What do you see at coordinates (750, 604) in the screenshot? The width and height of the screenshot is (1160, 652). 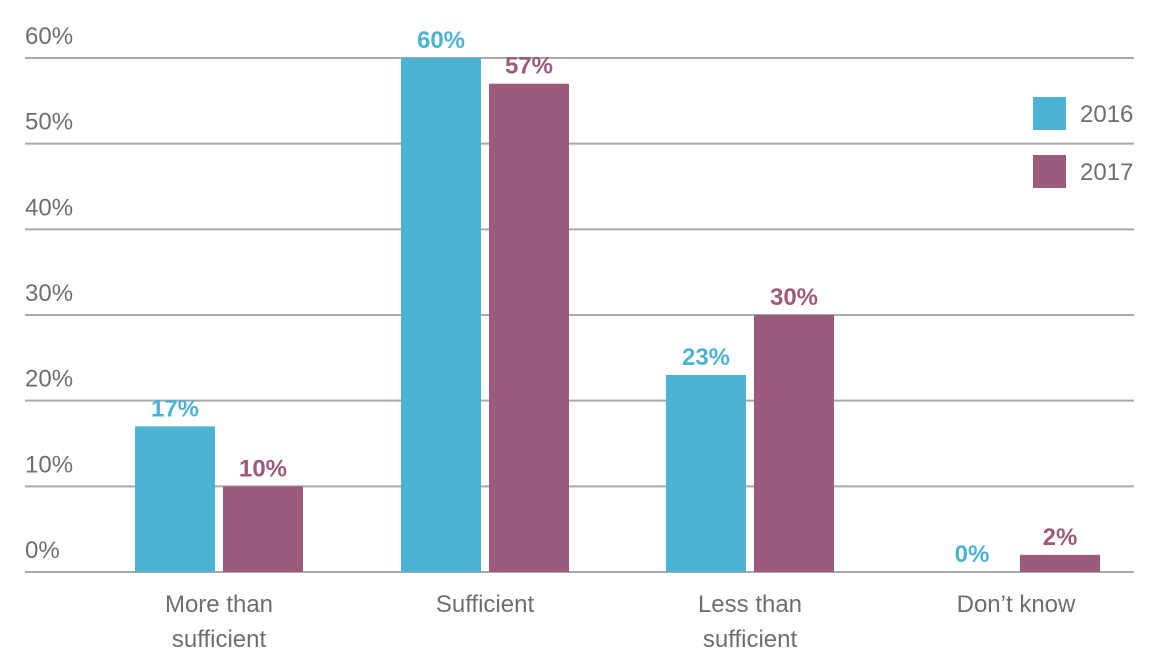 I see `x-tick-label: Less than` at bounding box center [750, 604].